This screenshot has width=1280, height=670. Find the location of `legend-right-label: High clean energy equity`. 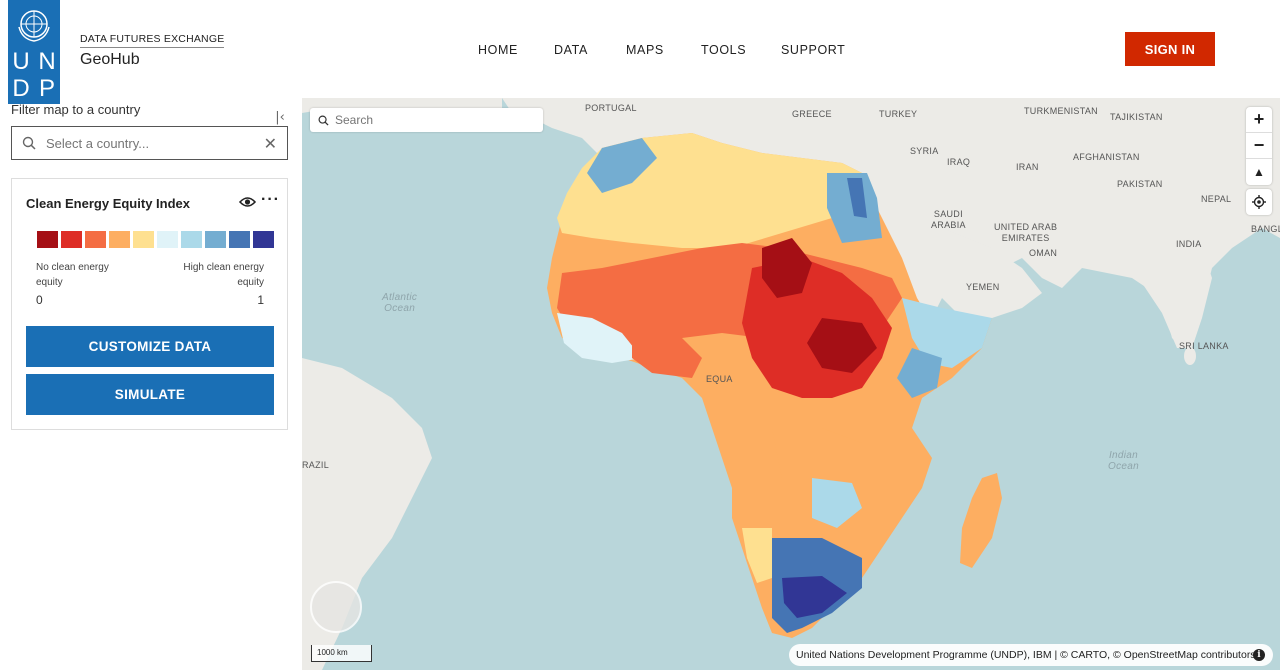

legend-right-label: High clean energy equity is located at coordinates (223, 275).